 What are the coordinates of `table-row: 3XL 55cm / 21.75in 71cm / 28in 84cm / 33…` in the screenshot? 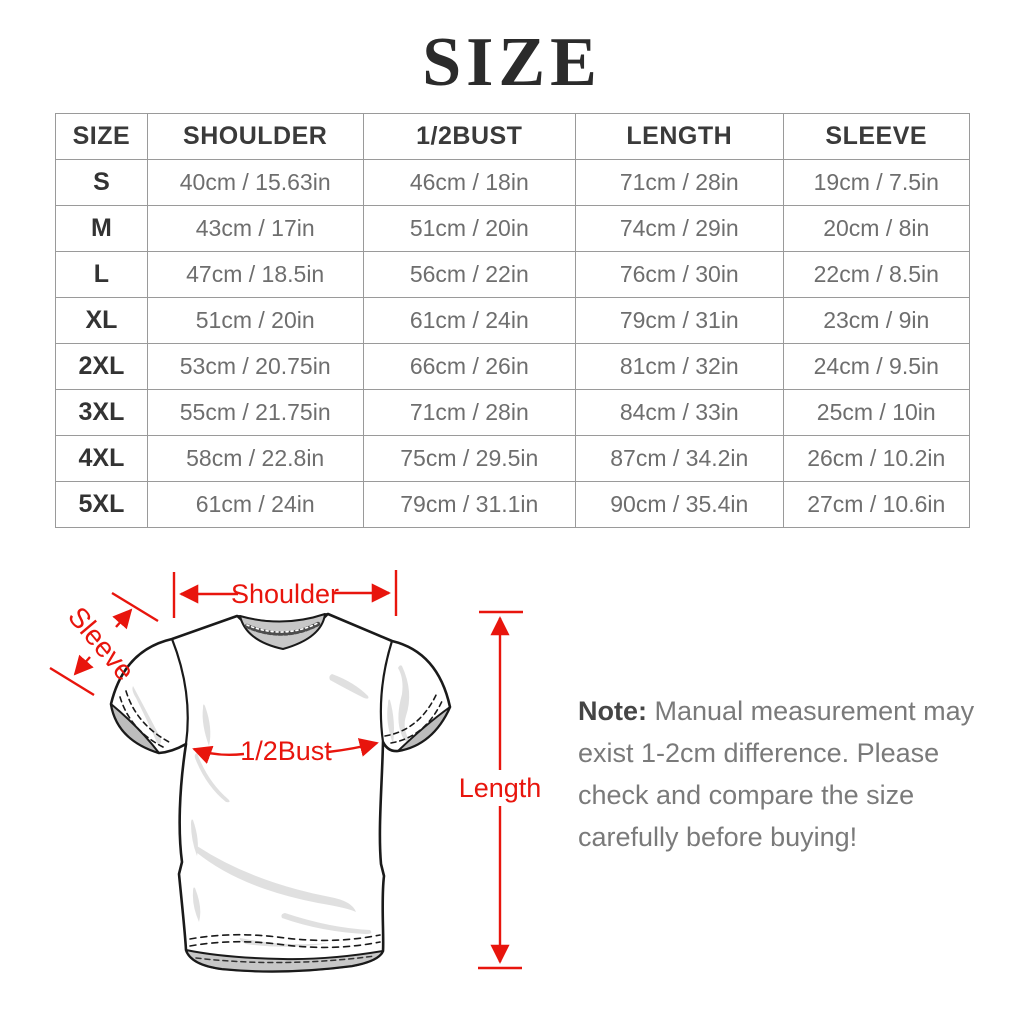 It's located at (513, 412).